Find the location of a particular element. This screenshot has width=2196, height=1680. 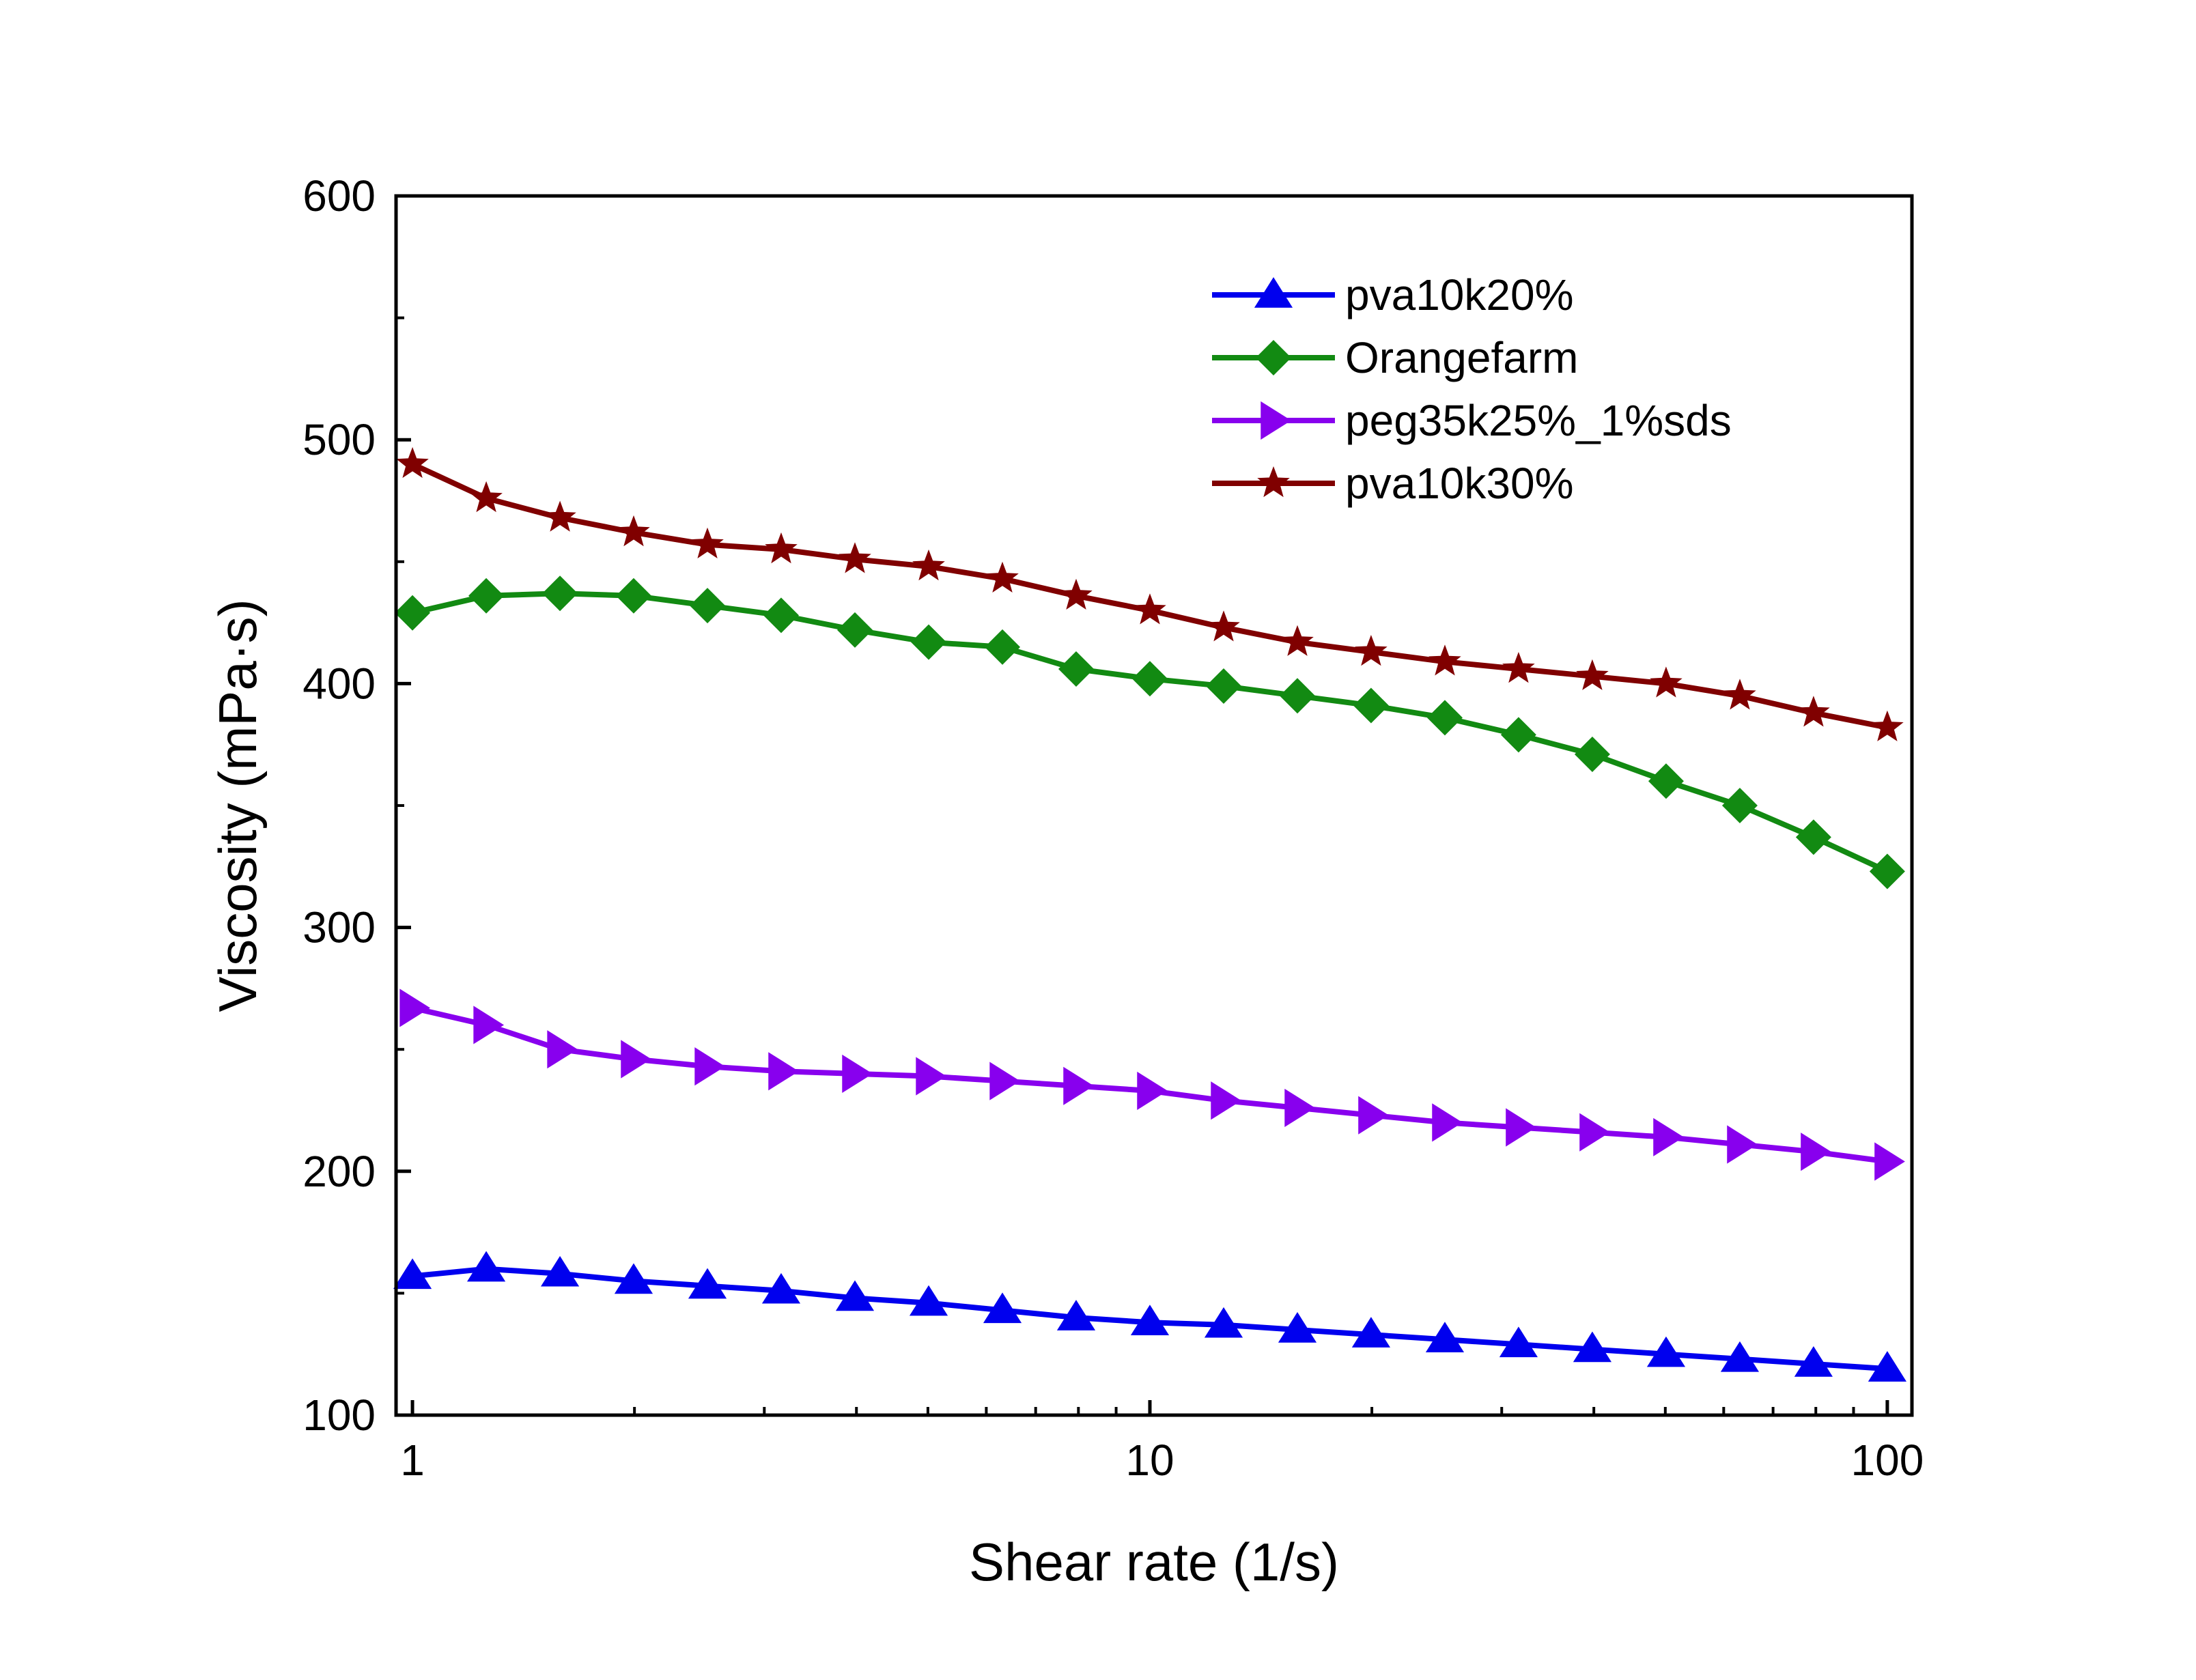

legend-entry: Orangefarm is located at coordinates (1395, 357).